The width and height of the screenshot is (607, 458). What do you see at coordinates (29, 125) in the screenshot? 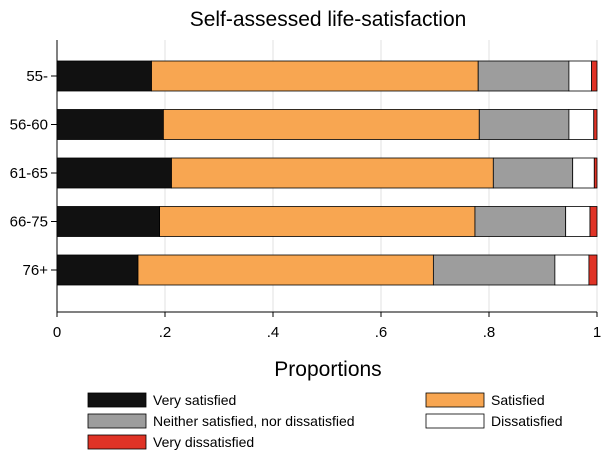
I see `y-tick-label: 56-60` at bounding box center [29, 125].